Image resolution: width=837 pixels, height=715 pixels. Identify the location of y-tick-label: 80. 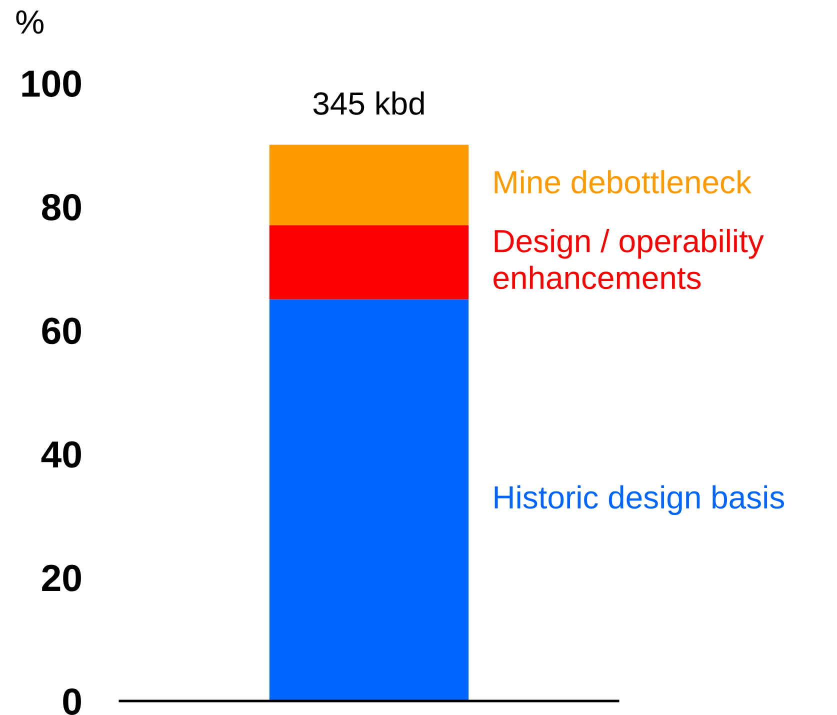
(61, 207).